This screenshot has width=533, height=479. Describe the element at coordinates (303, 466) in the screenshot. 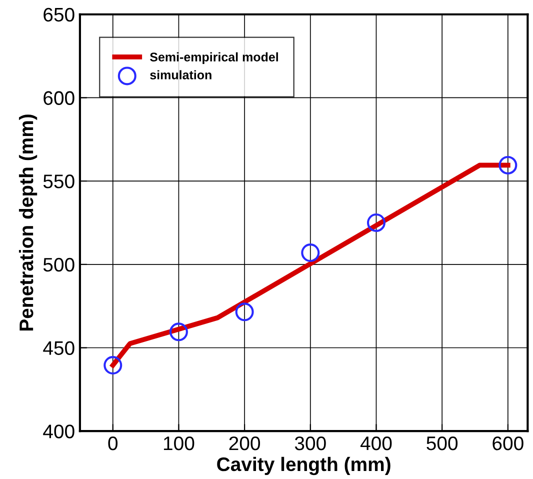

I see `x-axis-title: Cavity length (mm)` at that location.